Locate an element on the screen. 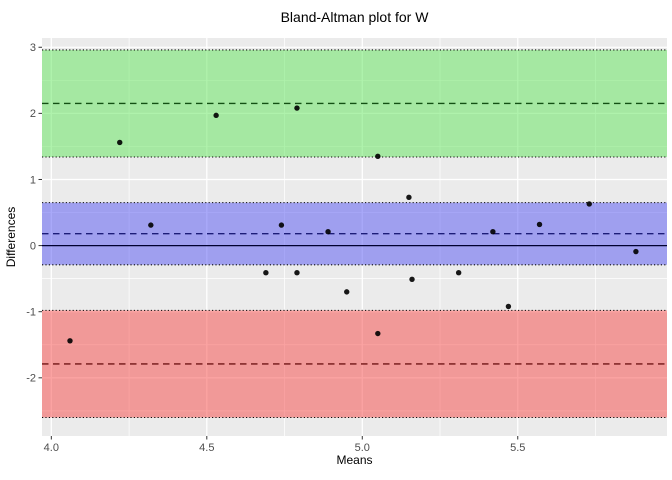 Image resolution: width=672 pixels, height=480 pixels. y-tick-label: 1 is located at coordinates (33, 180).